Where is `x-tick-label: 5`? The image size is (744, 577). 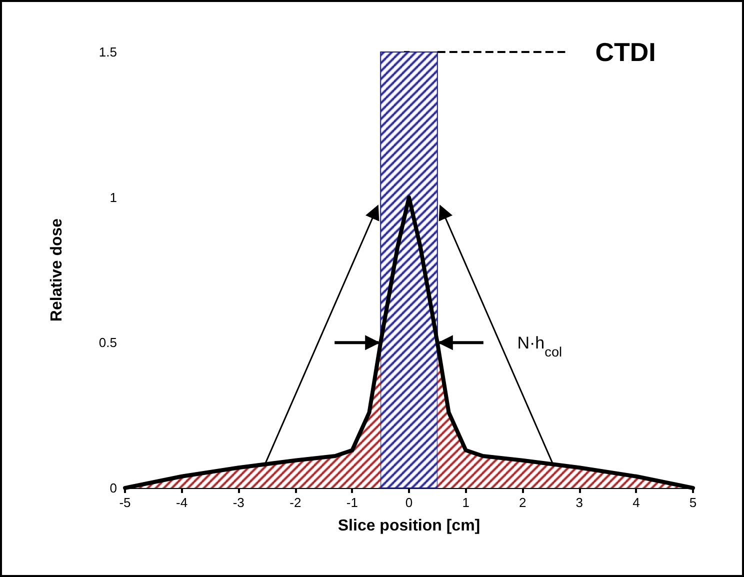
x-tick-label: 5 is located at coordinates (693, 502).